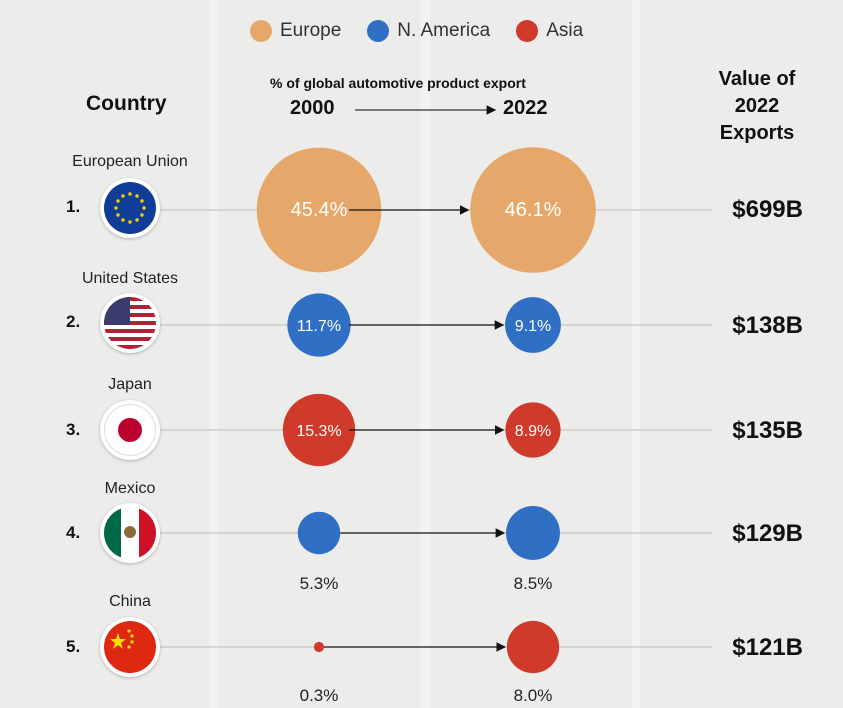 This screenshot has height=708, width=843. What do you see at coordinates (398, 83) in the screenshot?
I see `chart-subtitle: % of global automotive product export` at bounding box center [398, 83].